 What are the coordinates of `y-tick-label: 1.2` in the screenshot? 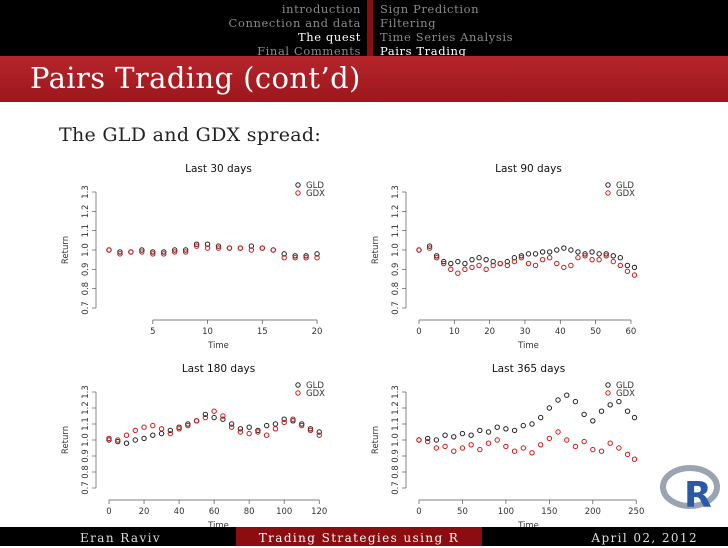 It's located at (86, 212).